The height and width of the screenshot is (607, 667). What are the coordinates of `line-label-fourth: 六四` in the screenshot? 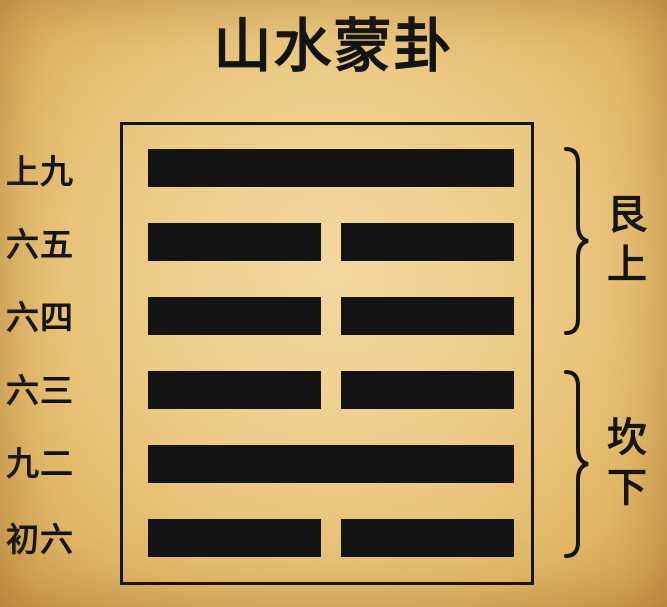 It's located at (40, 317).